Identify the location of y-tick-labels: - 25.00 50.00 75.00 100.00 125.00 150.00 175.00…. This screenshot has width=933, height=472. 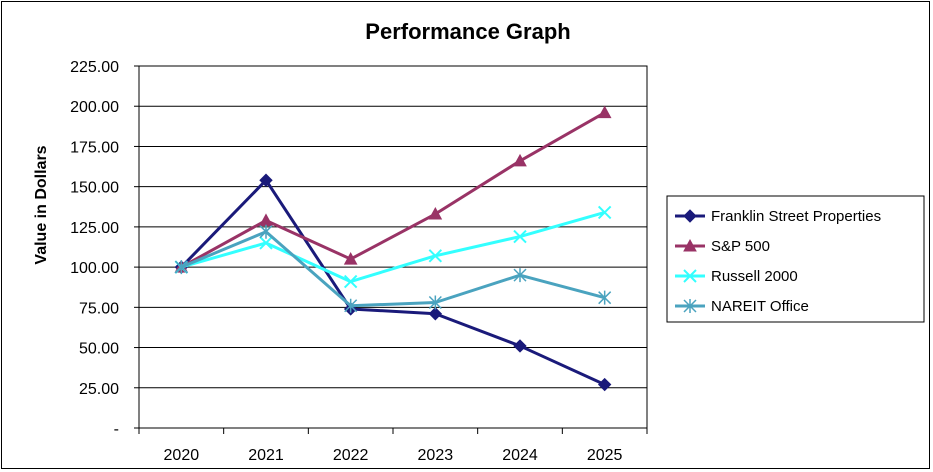
(94, 248).